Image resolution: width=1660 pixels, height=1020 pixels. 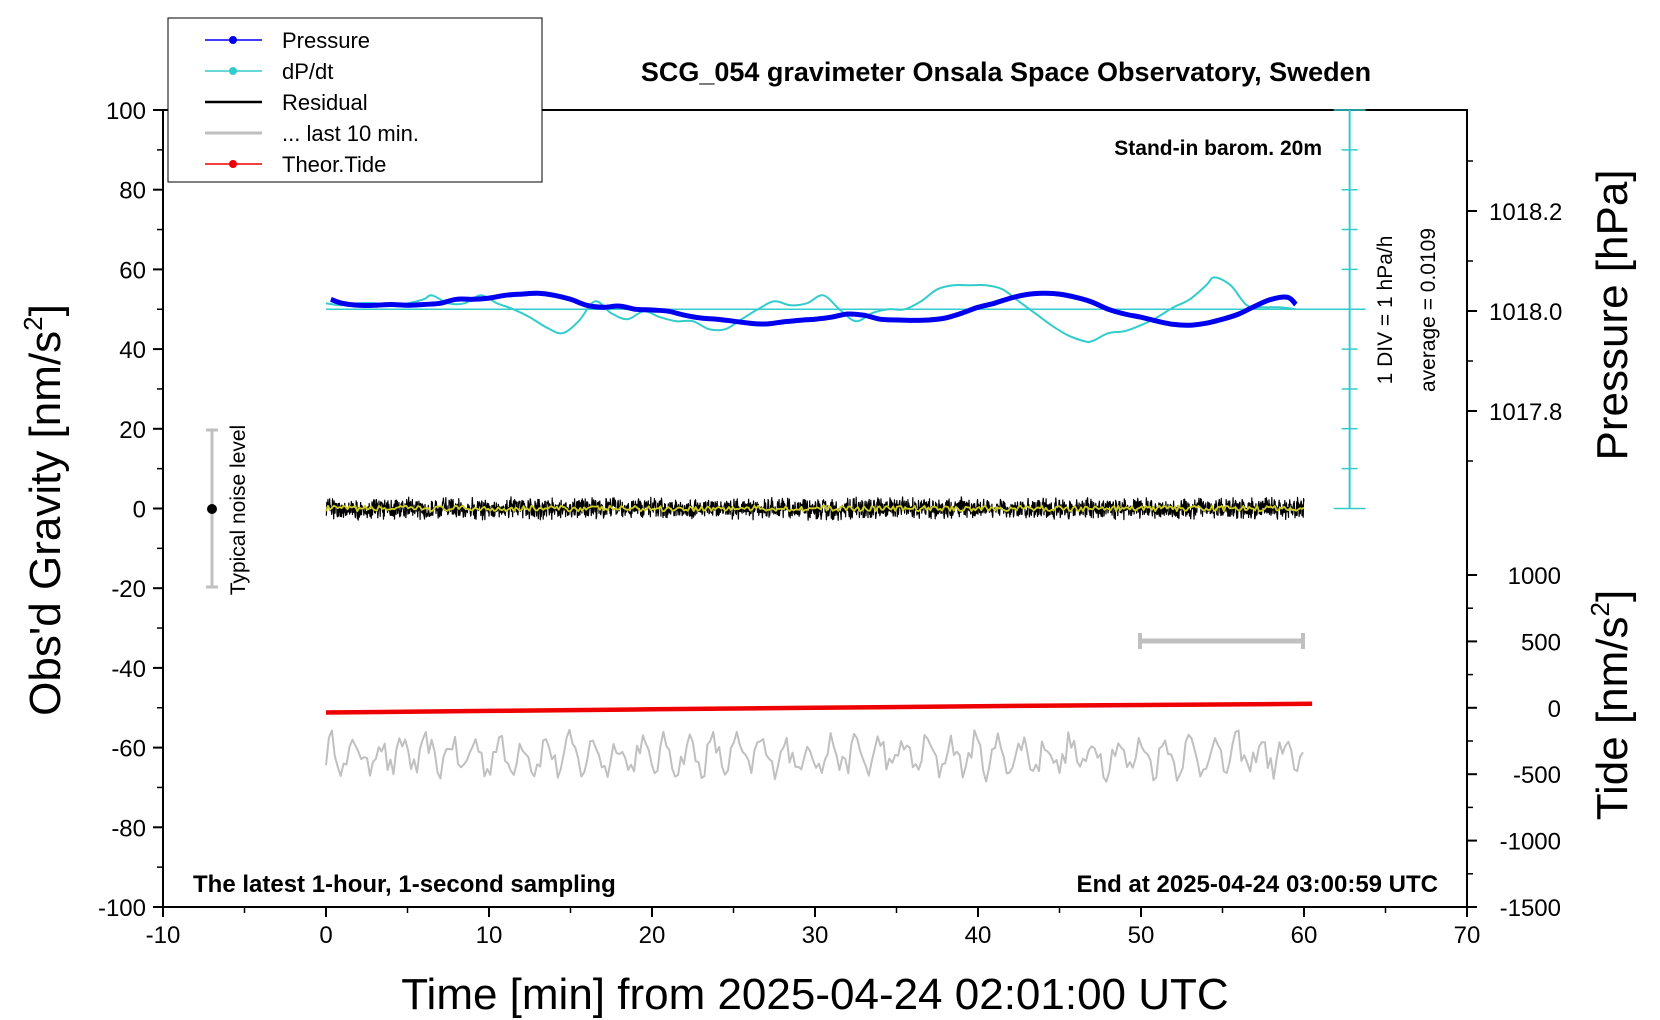 I want to click on legend-label: Theor.Tide, so click(x=334, y=164).